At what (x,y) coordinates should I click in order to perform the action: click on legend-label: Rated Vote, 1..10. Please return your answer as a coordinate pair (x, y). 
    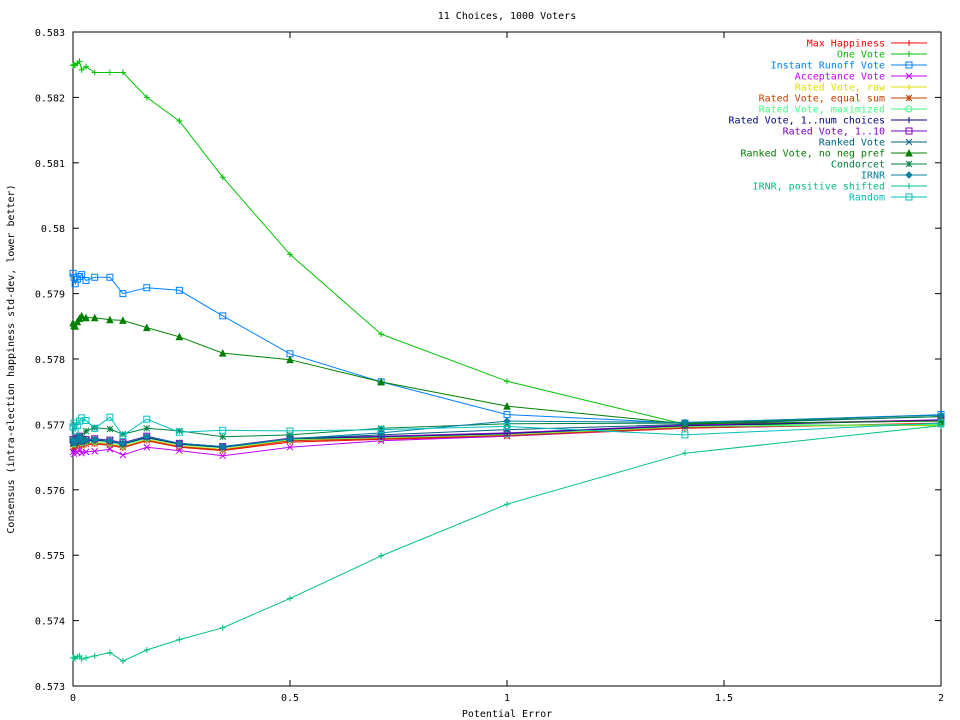
    Looking at the image, I should click on (834, 132).